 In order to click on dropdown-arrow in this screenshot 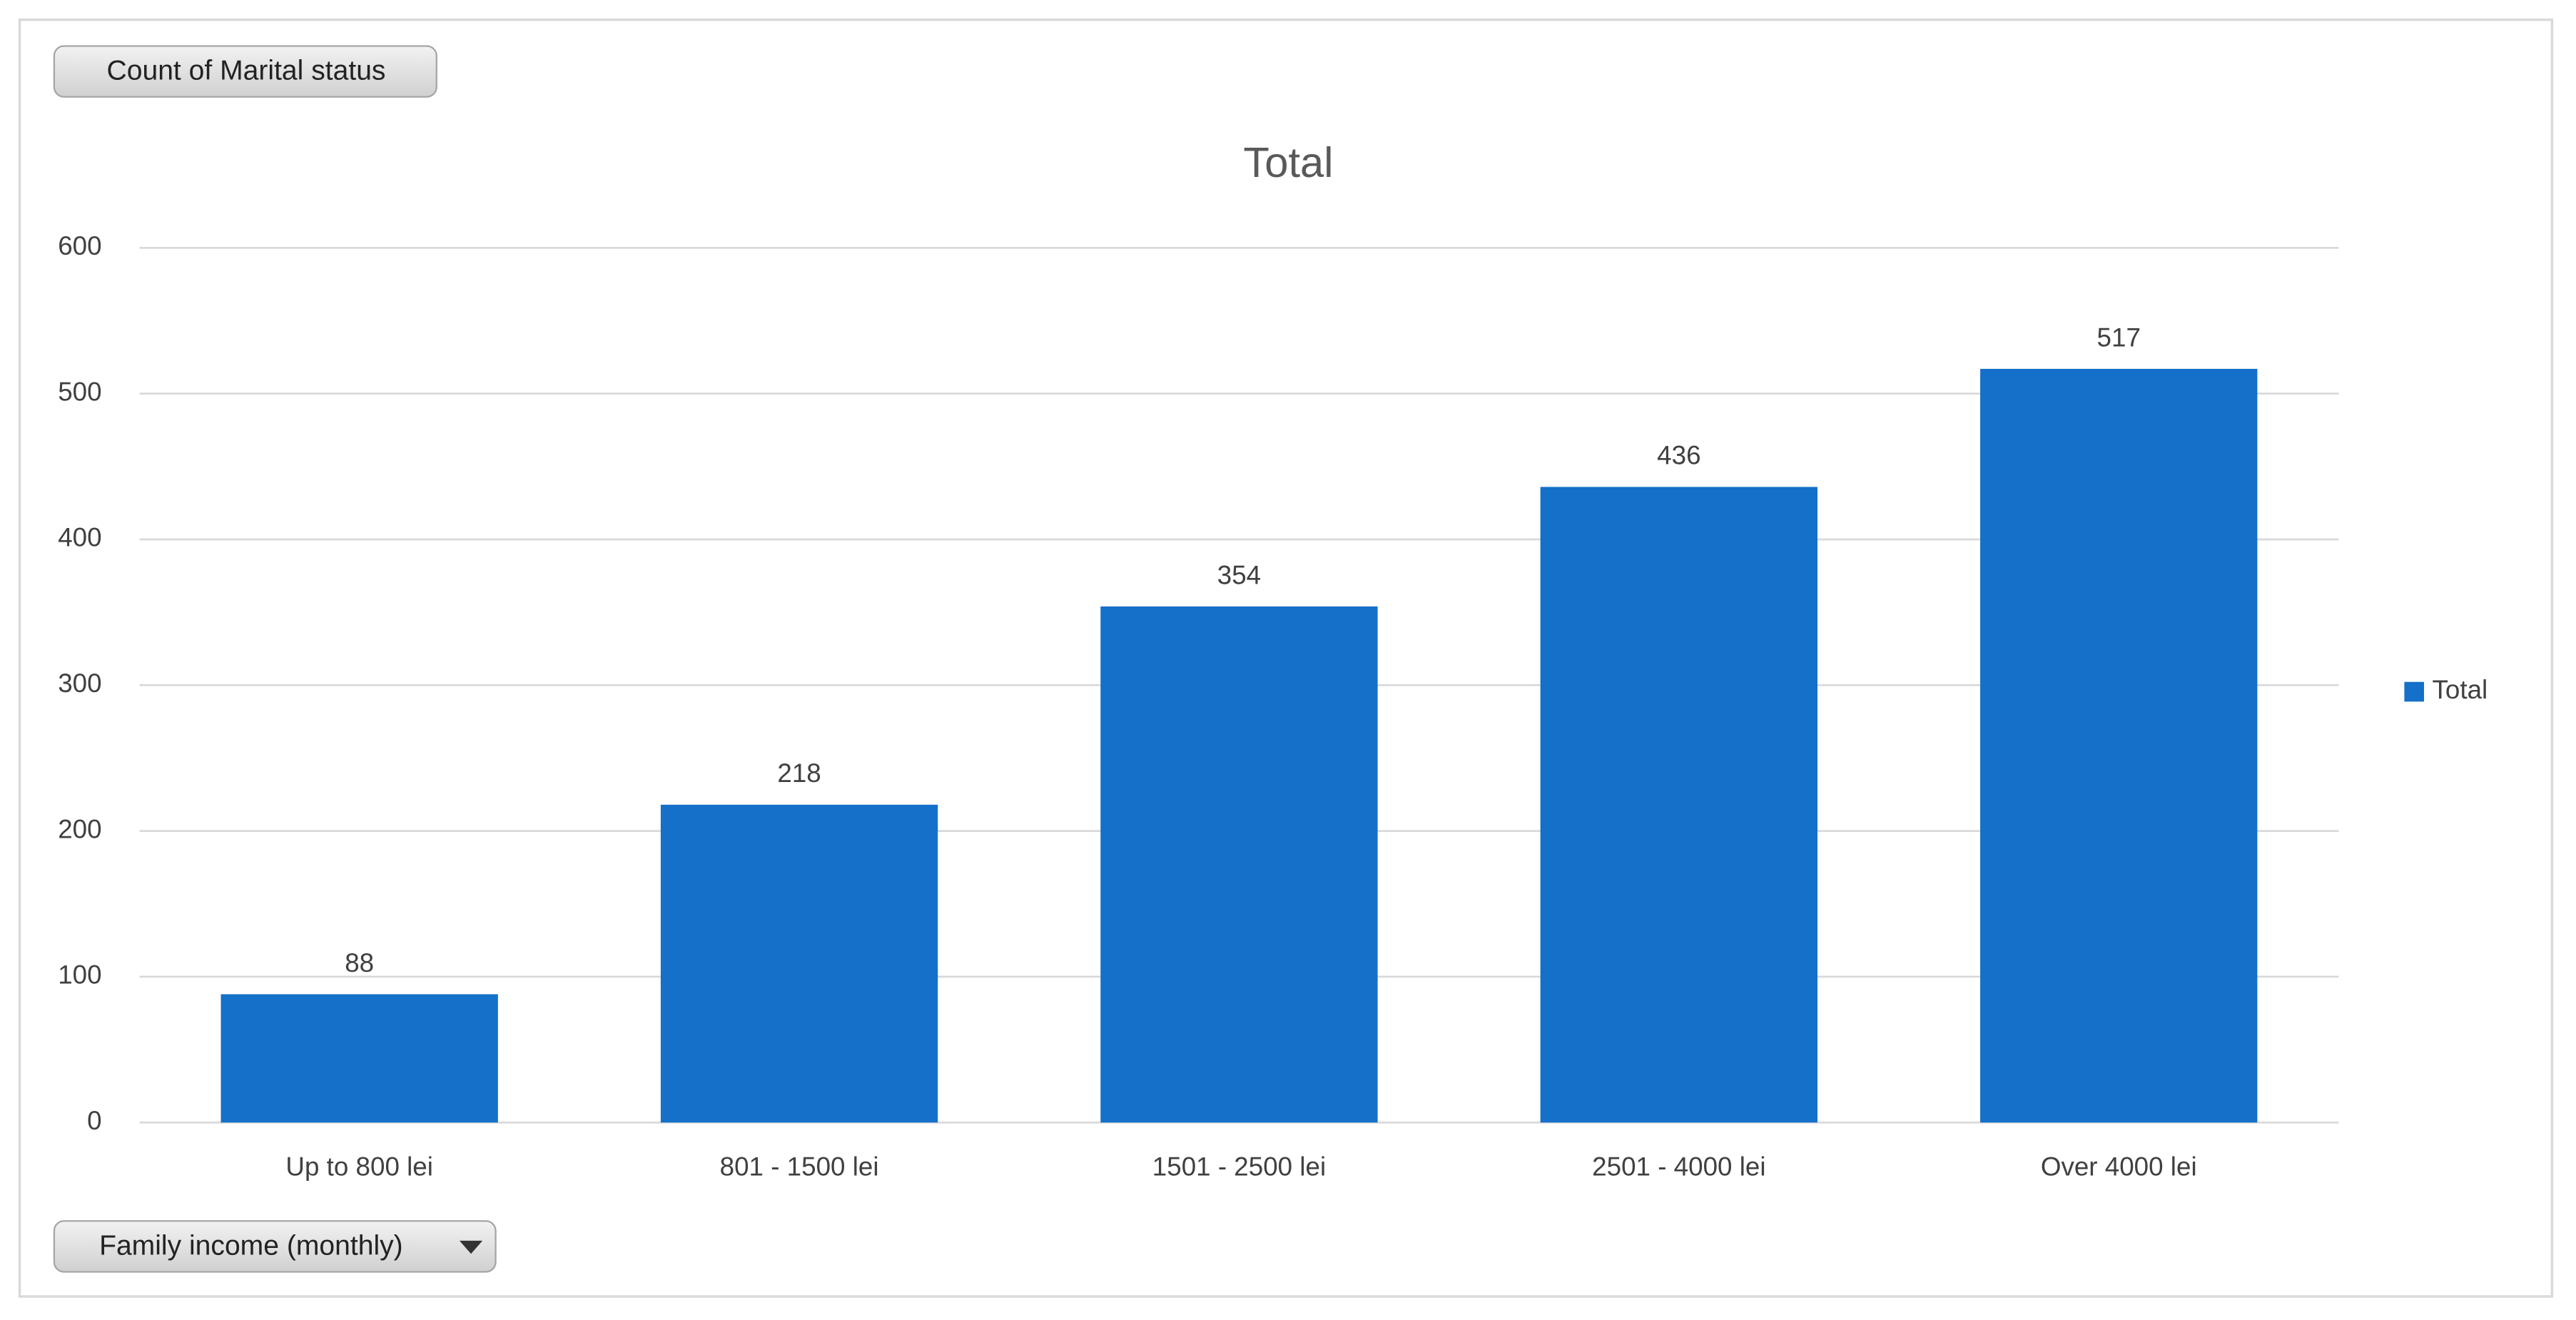, I will do `click(471, 1247)`.